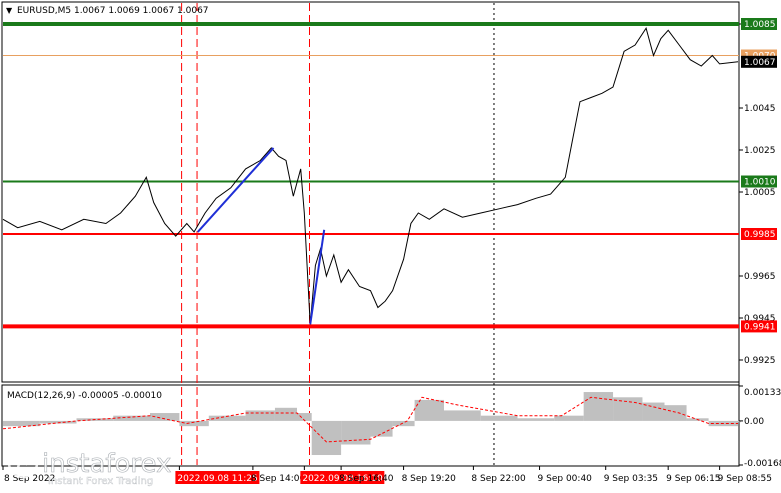  What do you see at coordinates (498, 479) in the screenshot?
I see `x-tick-label: 8 Sep 22:00` at bounding box center [498, 479].